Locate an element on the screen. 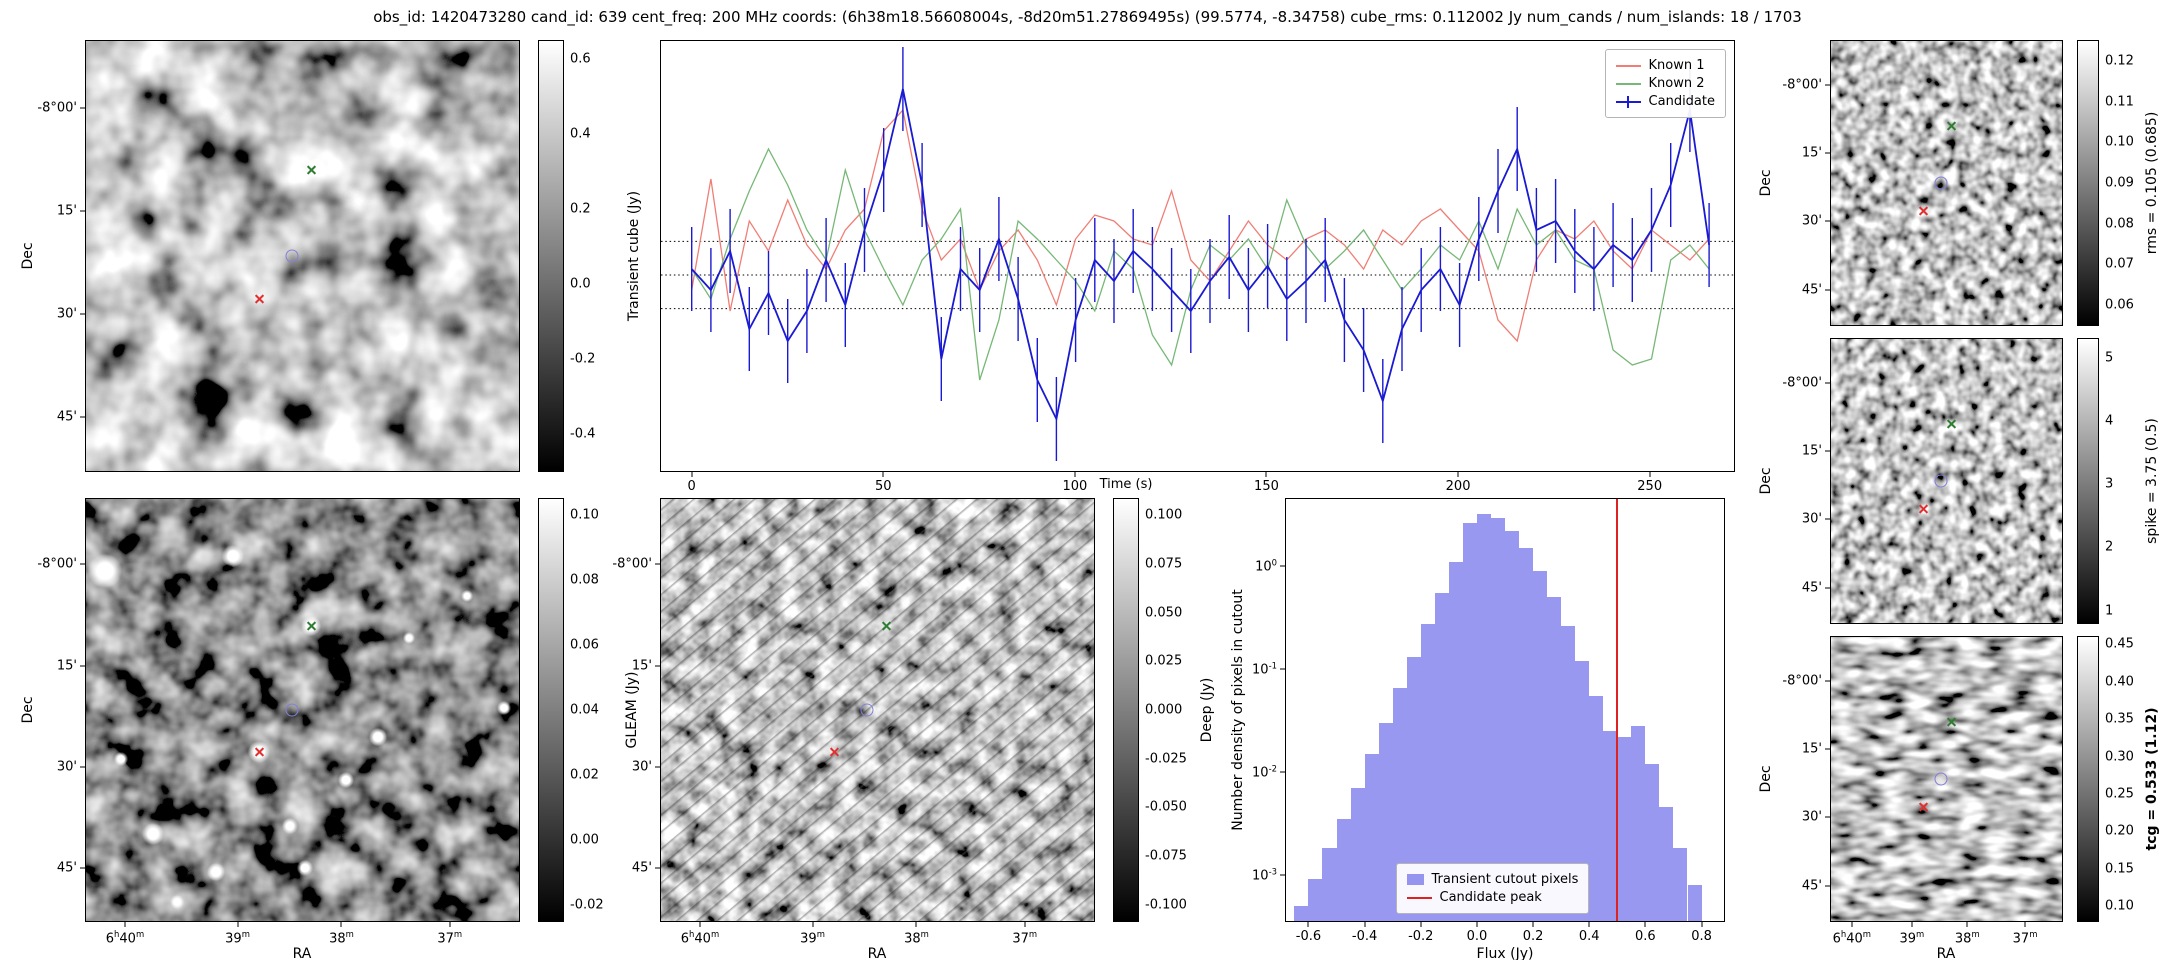  deep-colorbar-label: Deep (Jy) is located at coordinates (1207, 710).